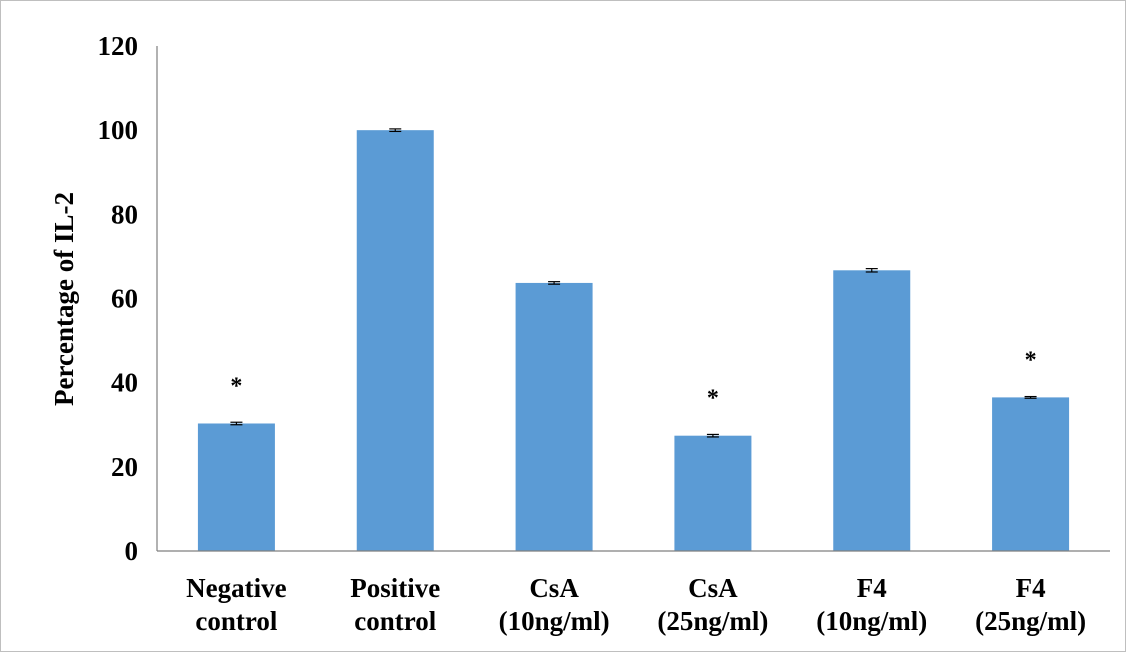 Image resolution: width=1126 pixels, height=653 pixels. Describe the element at coordinates (124, 214) in the screenshot. I see `y-tick-label: 80` at that location.